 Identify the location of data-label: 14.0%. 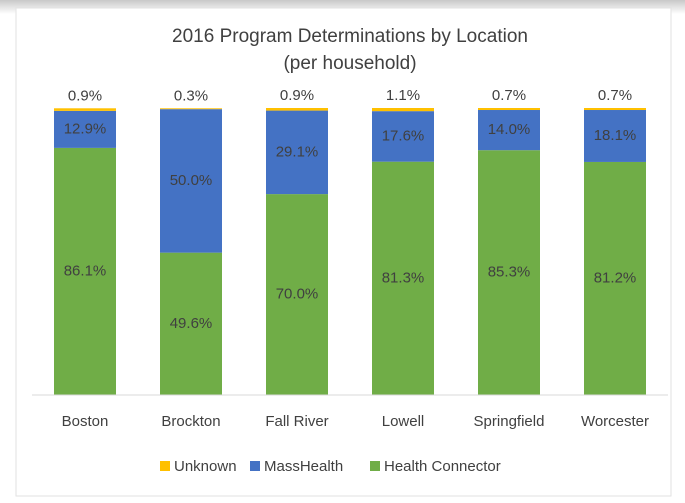
(509, 129).